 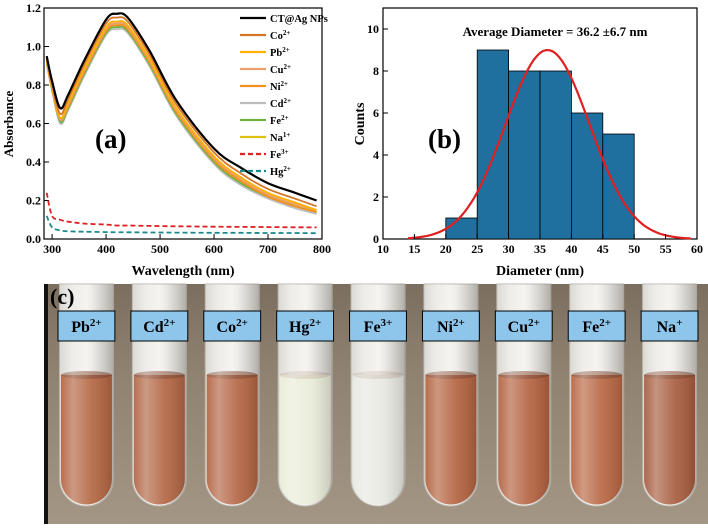 I want to click on x-tick-label-b: 25, so click(x=477, y=249).